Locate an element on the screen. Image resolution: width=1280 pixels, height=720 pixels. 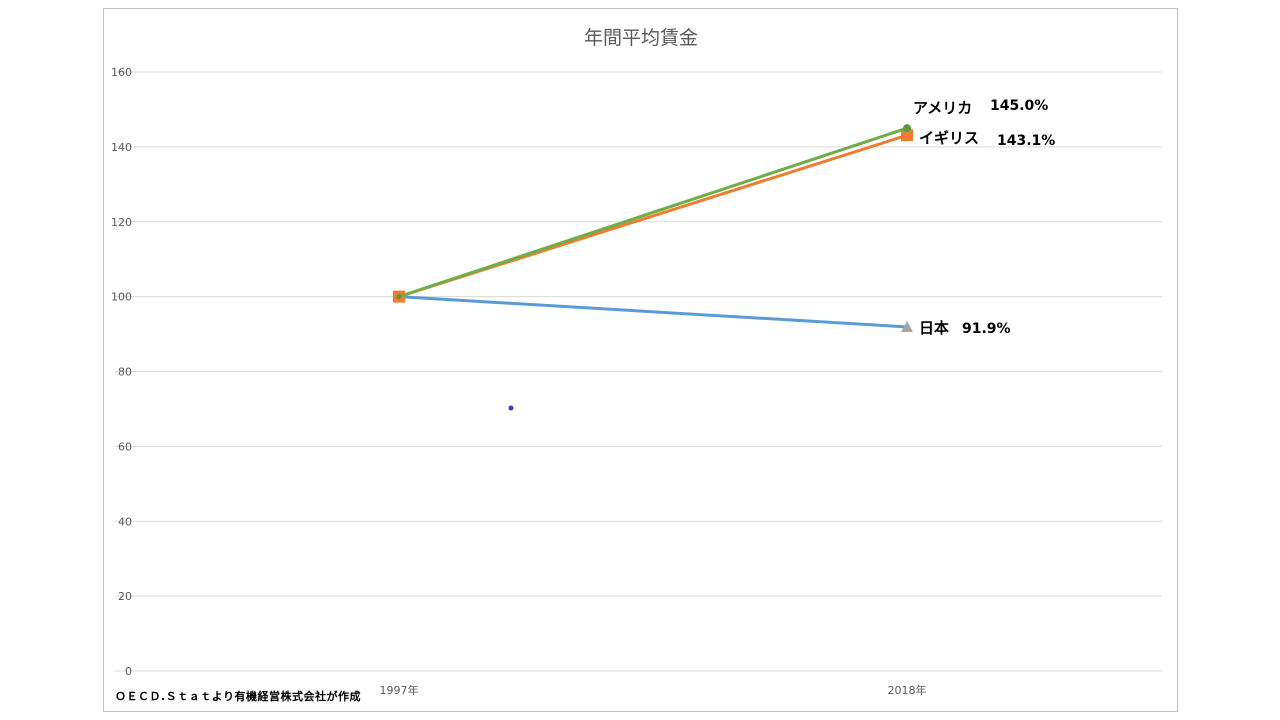
series-イギリス: イギリス 143.1% is located at coordinates (724, 216).